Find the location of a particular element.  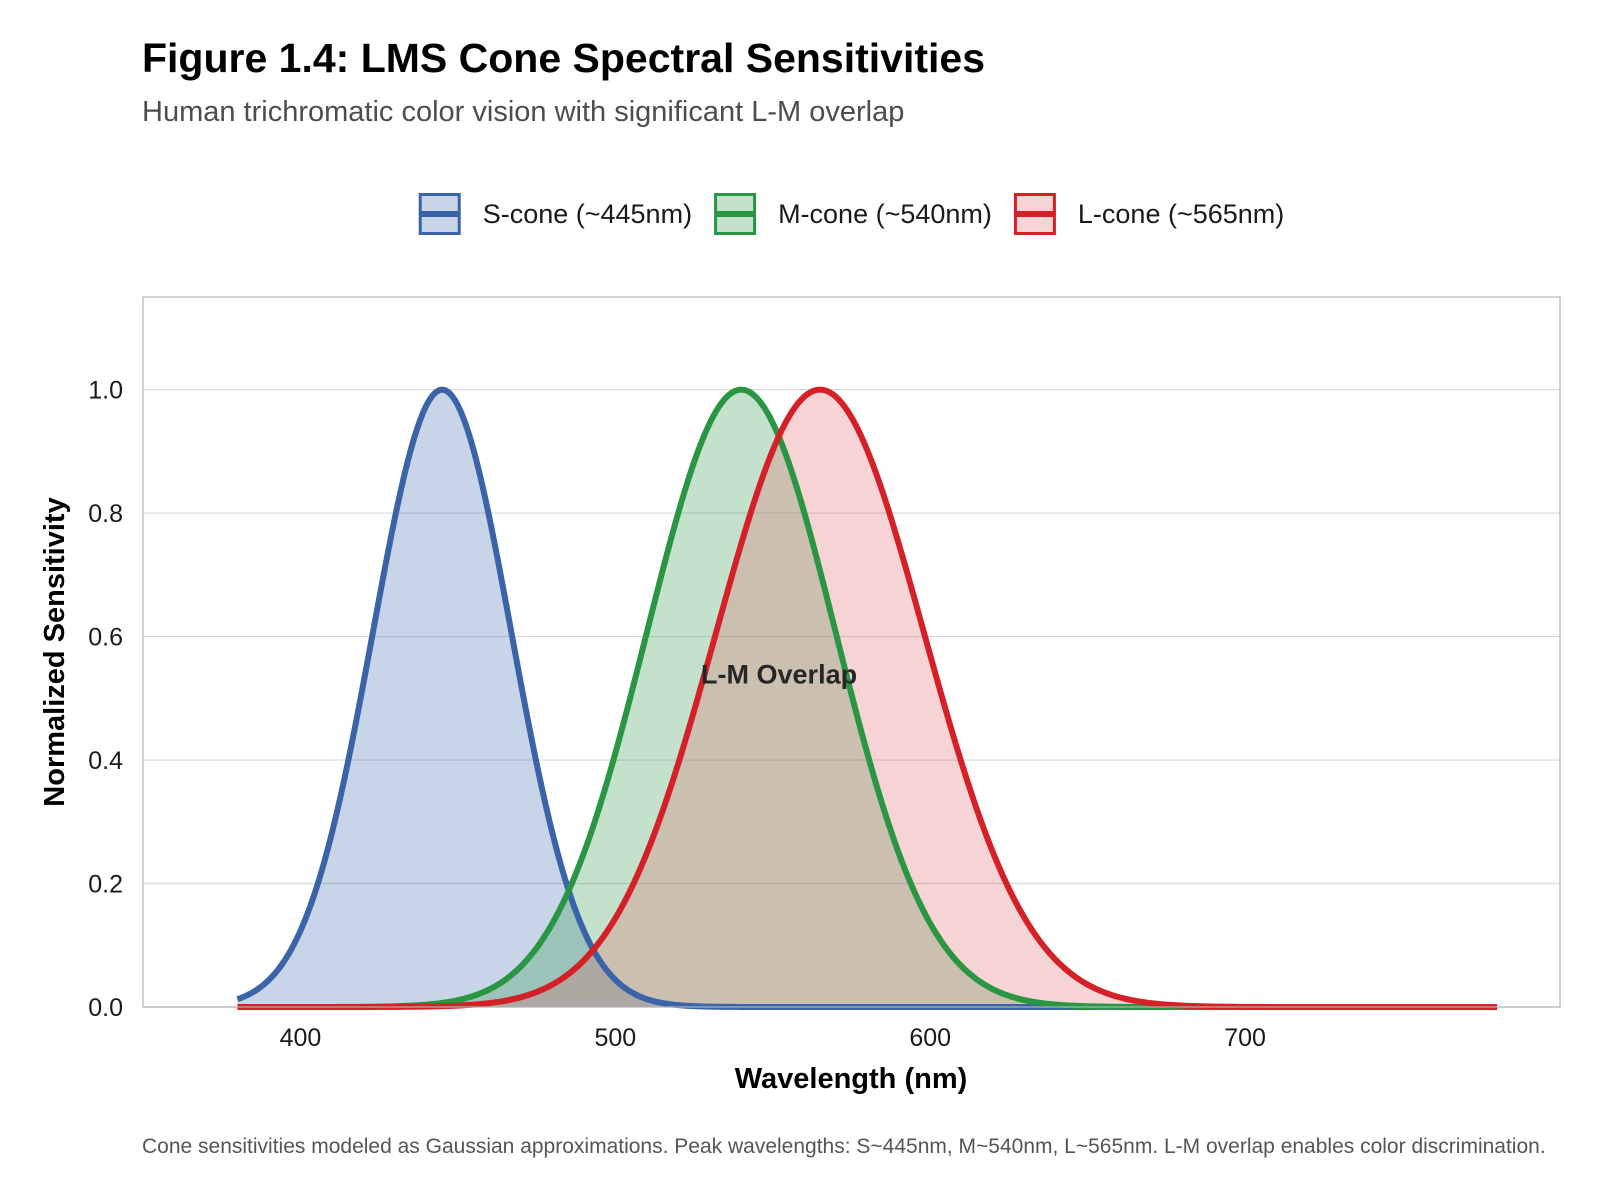

x-tick-label: 600 is located at coordinates (930, 1038).